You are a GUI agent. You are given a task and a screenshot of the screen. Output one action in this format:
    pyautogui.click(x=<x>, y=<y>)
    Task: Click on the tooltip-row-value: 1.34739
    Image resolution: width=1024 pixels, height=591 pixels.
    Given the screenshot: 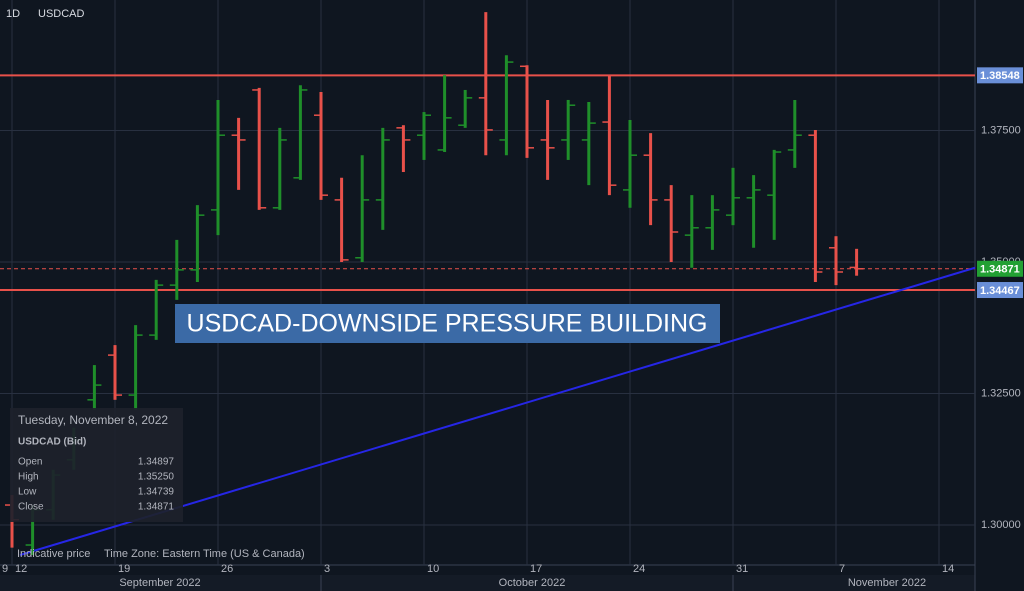 What is the action you would take?
    pyautogui.click(x=156, y=492)
    